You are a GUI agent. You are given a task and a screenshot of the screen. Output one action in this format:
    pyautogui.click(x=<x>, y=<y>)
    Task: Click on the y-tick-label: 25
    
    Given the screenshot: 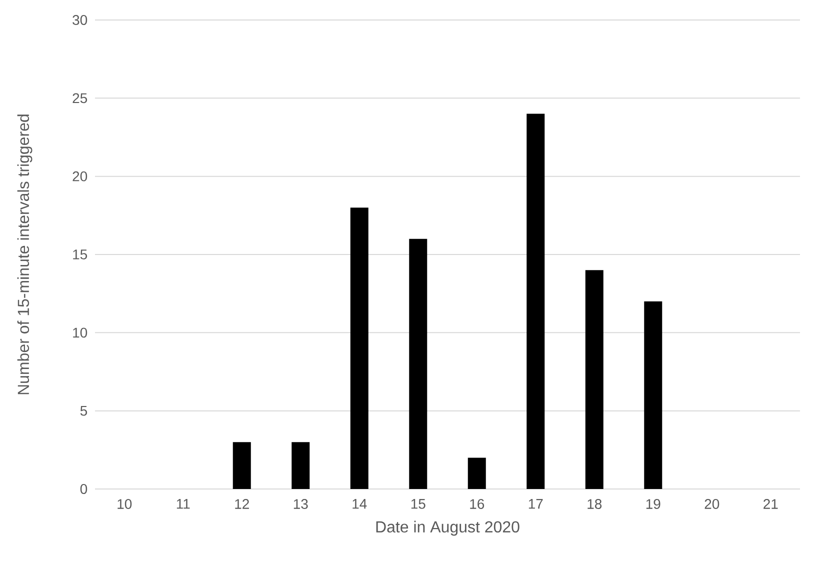 What is the action you would take?
    pyautogui.click(x=80, y=98)
    